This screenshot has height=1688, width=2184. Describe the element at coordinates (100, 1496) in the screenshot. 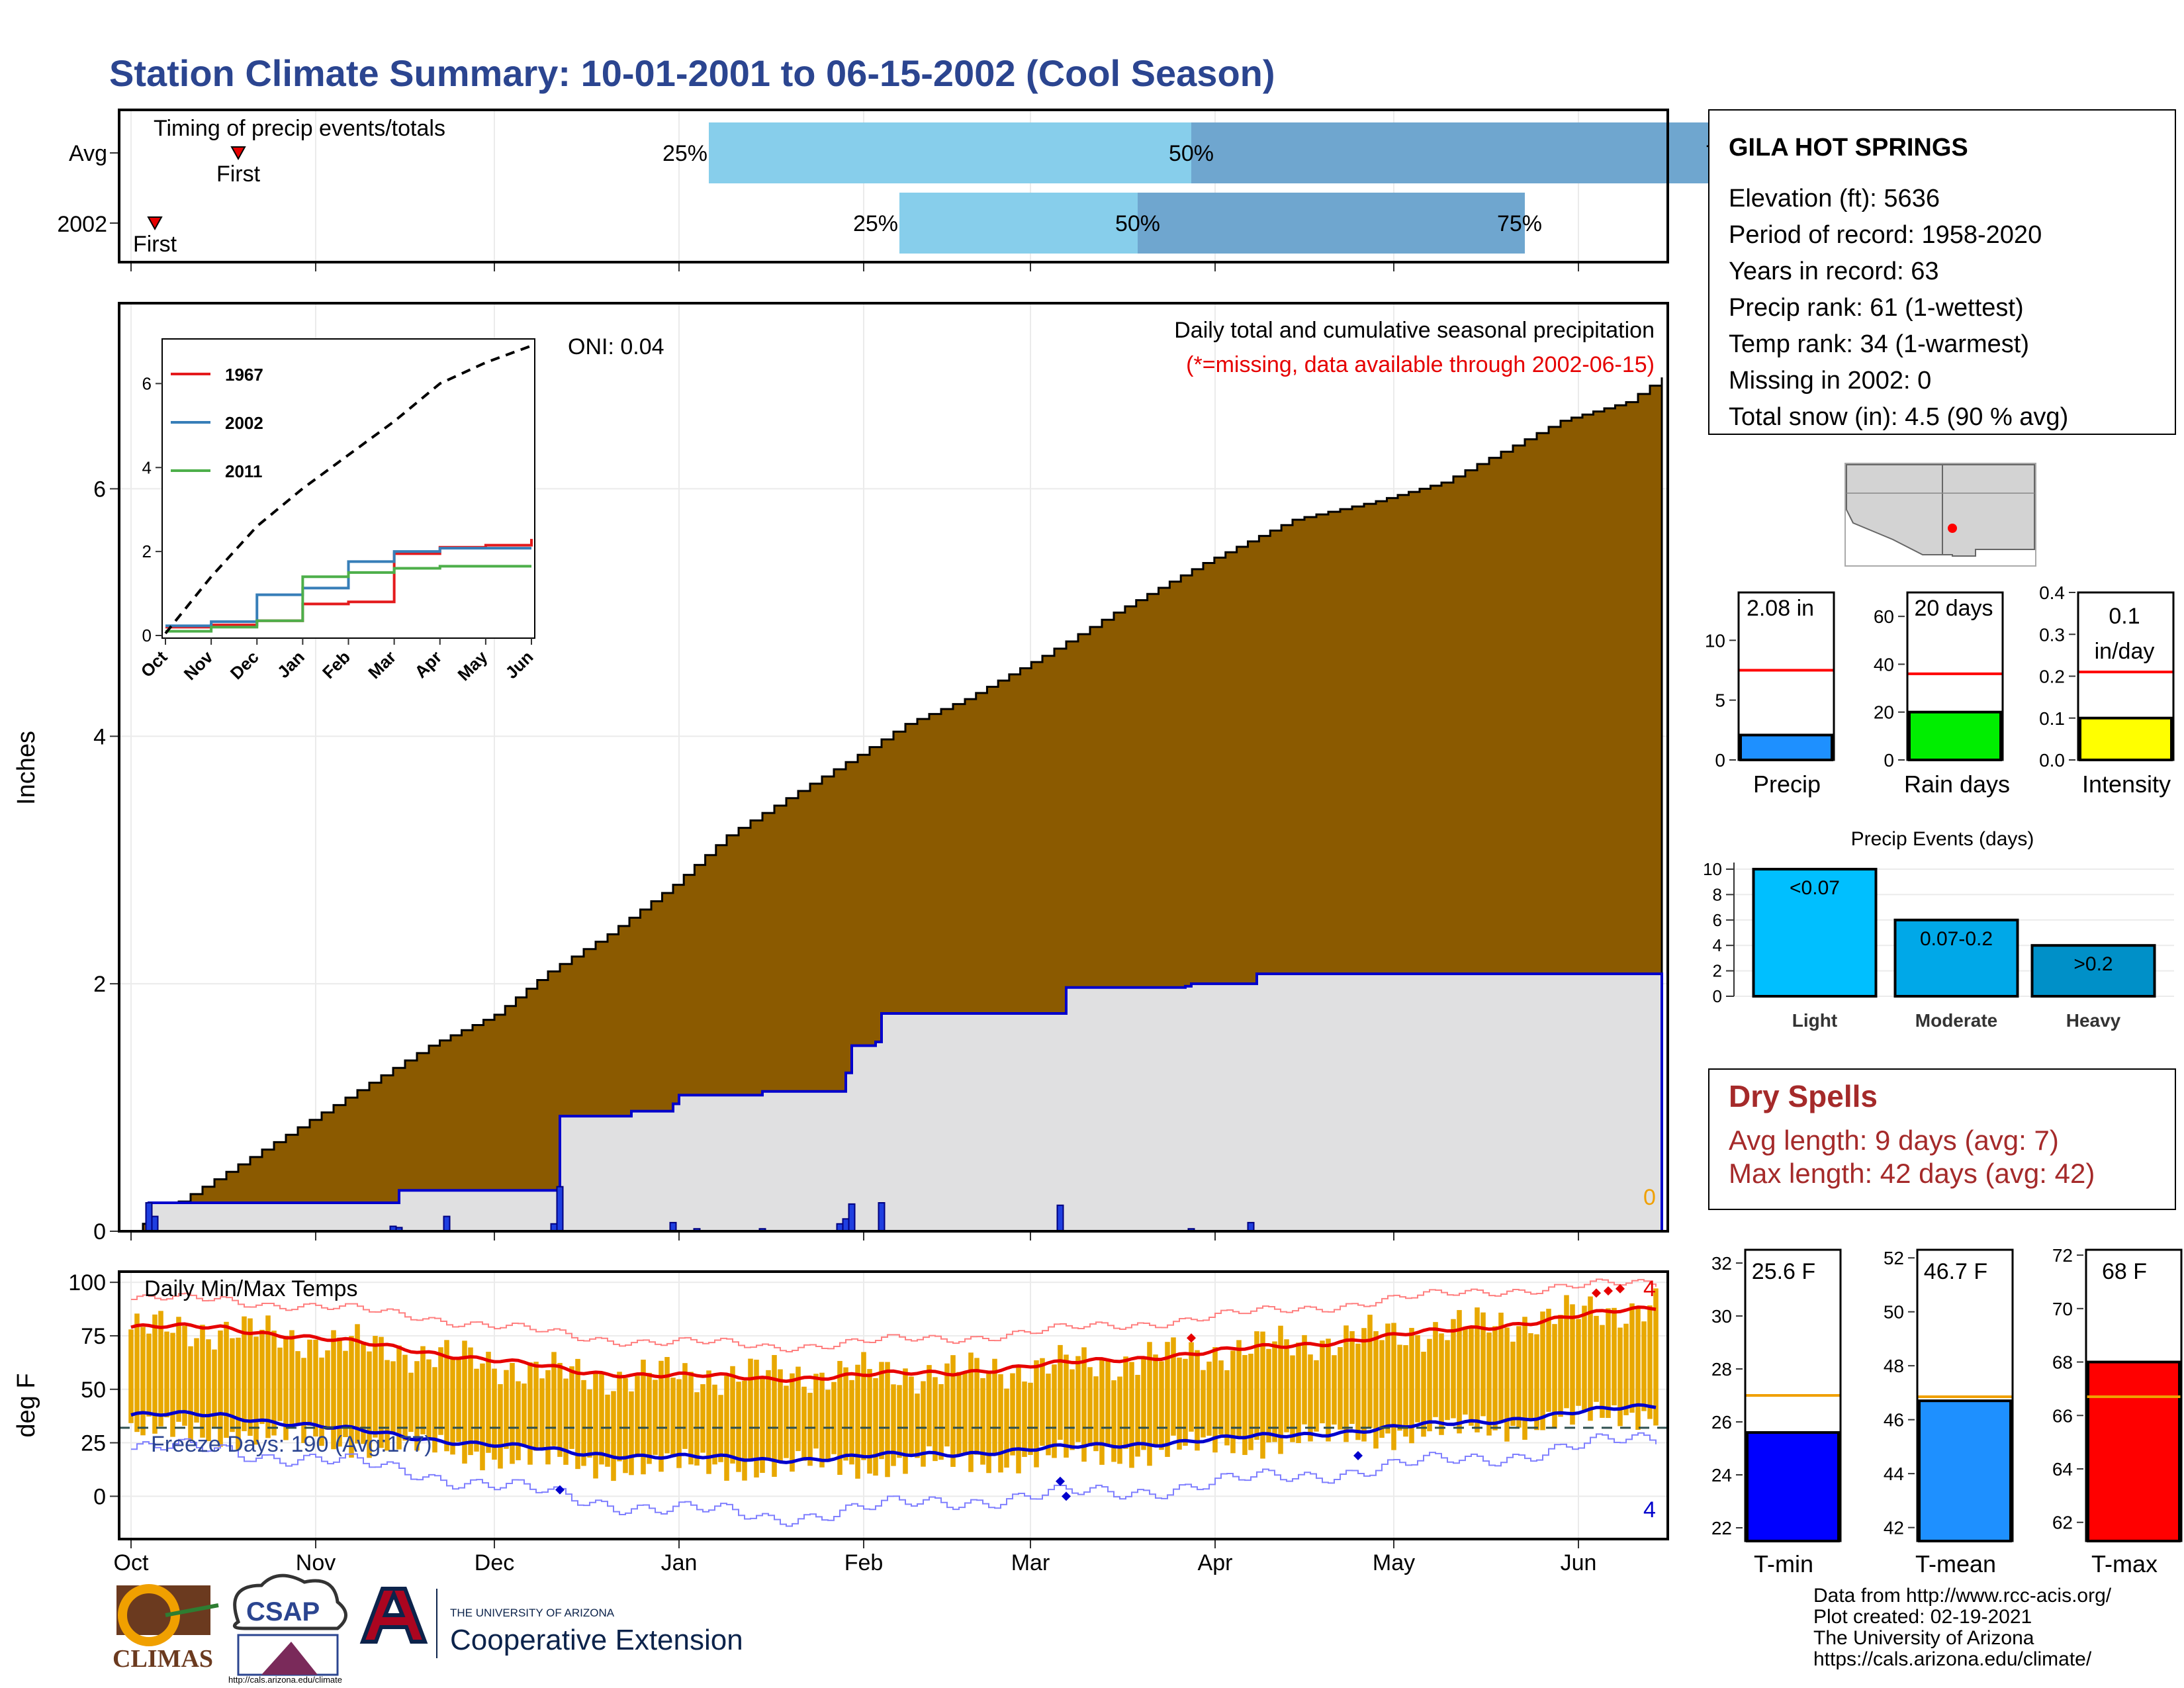

I see `temp-ytick-label: 0` at that location.